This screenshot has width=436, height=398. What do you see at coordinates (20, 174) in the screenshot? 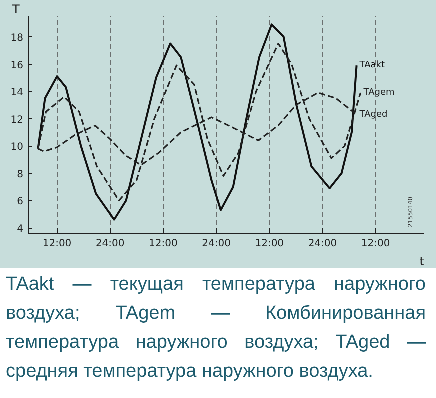
I see `y-tick-label: 8` at bounding box center [20, 174].